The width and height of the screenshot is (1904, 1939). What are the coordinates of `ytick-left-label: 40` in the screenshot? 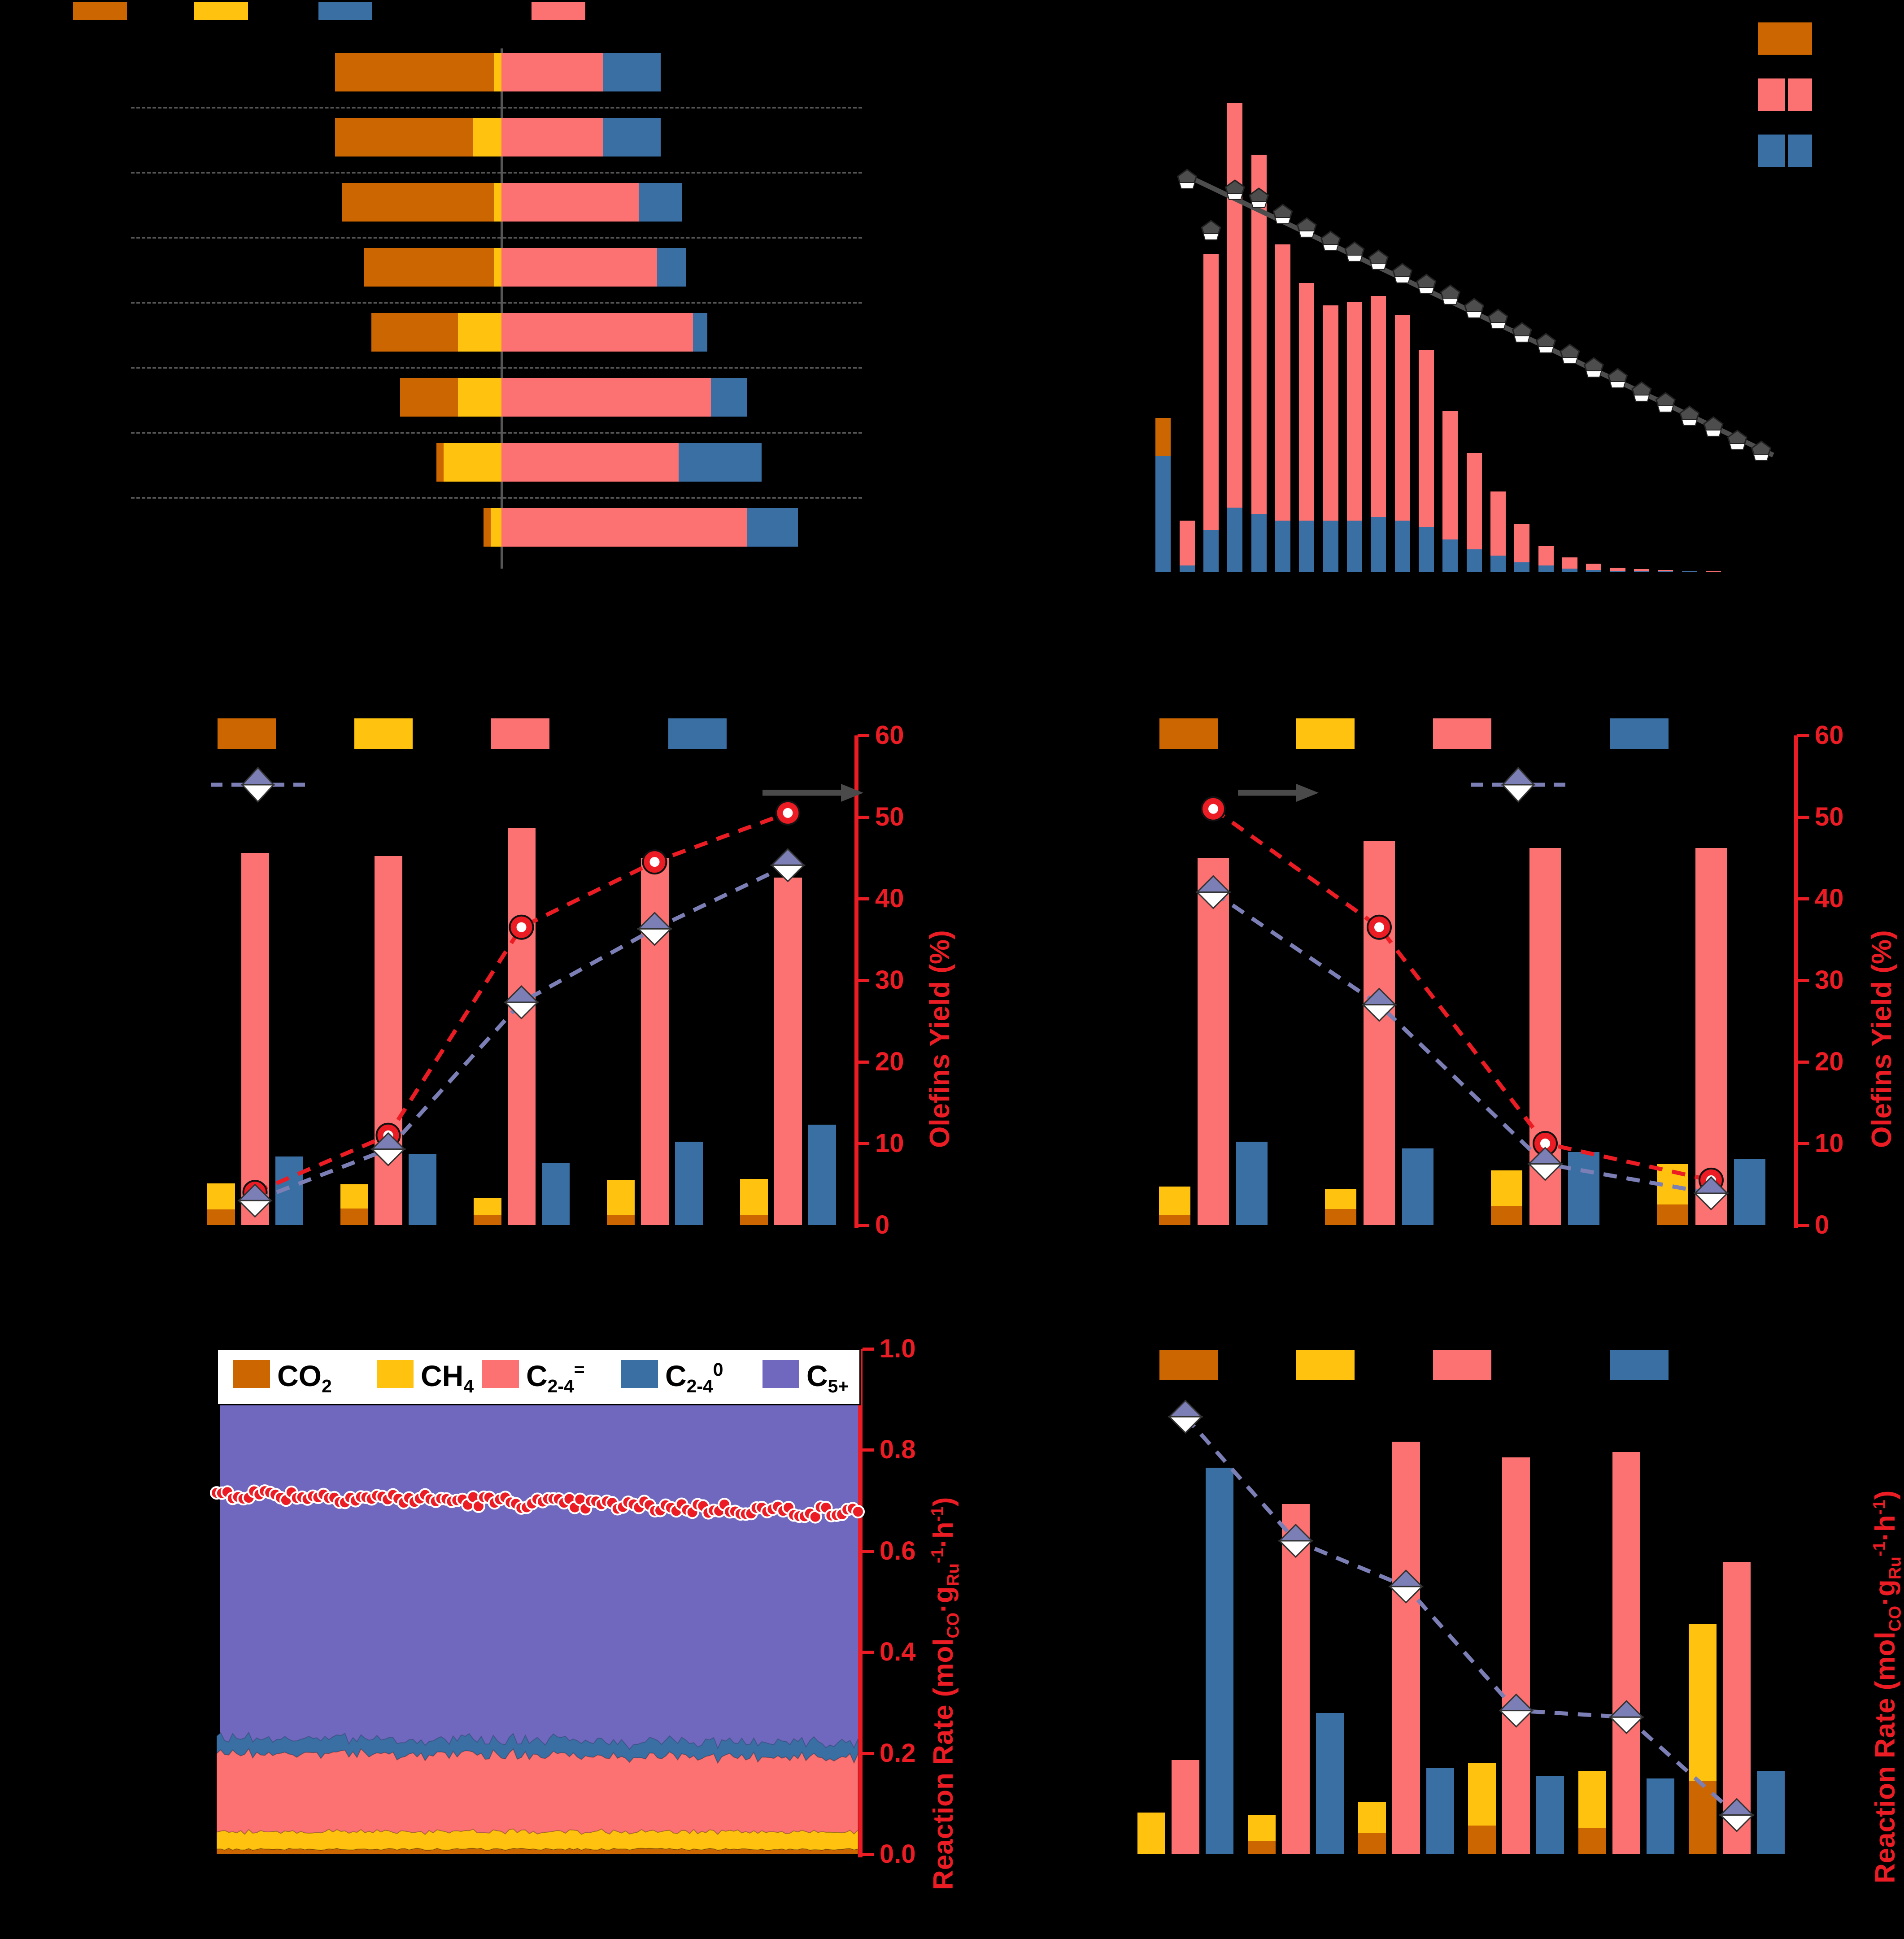 It's located at (164, 1029).